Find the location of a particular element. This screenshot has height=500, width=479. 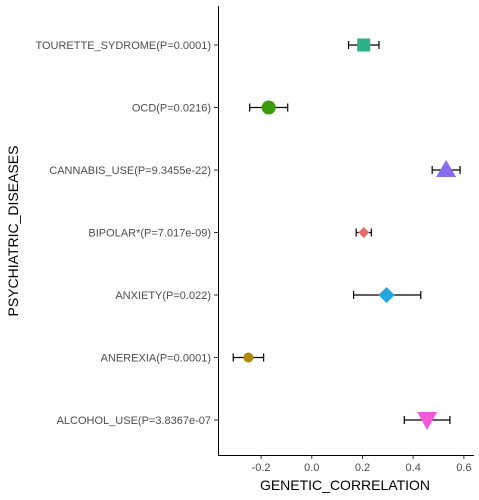

y-tick-label: OCD(P=0.0216) is located at coordinates (171, 109).